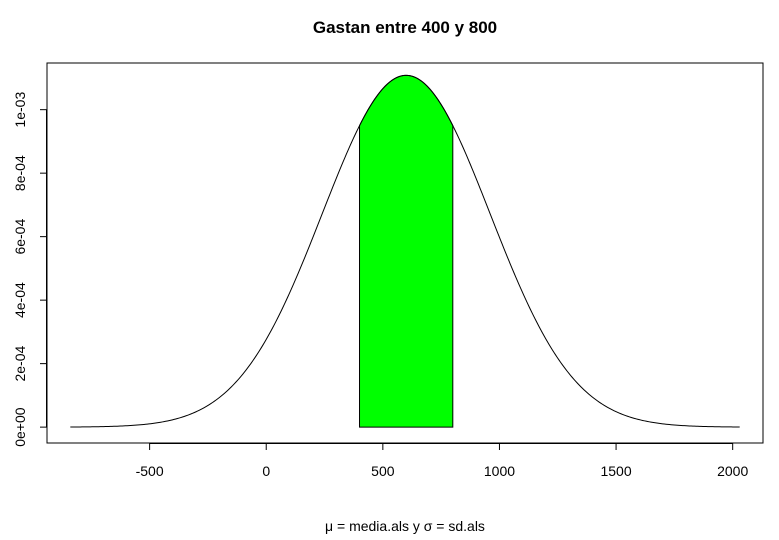  What do you see at coordinates (20, 173) in the screenshot?
I see `y-tick-label: 8e-04` at bounding box center [20, 173].